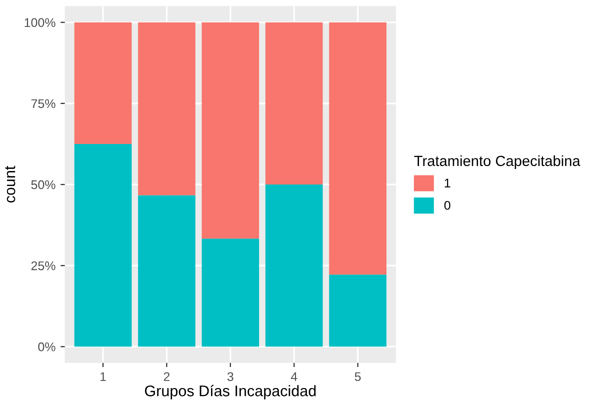 The height and width of the screenshot is (410, 600). Describe the element at coordinates (357, 377) in the screenshot. I see `x-tick-label: 5` at that location.